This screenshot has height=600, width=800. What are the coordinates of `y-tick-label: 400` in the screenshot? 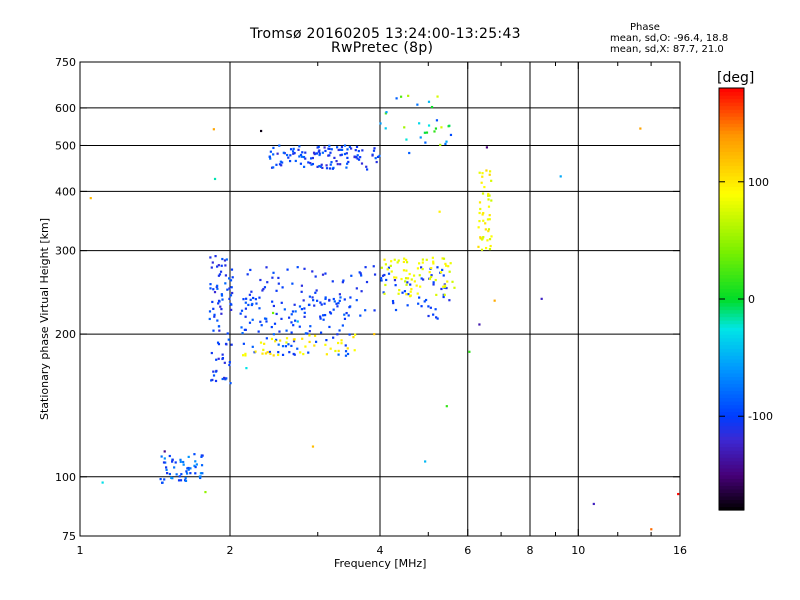 It's located at (65, 191).